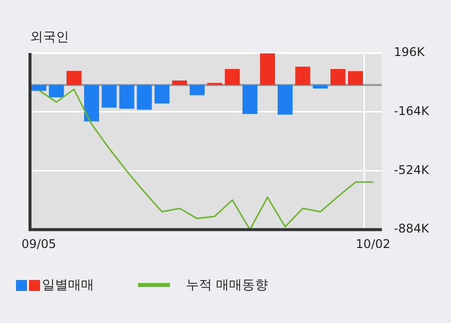 This screenshot has height=323, width=451. Describe the element at coordinates (412, 229) in the screenshot. I see `y-tick-label: -884K` at that location.